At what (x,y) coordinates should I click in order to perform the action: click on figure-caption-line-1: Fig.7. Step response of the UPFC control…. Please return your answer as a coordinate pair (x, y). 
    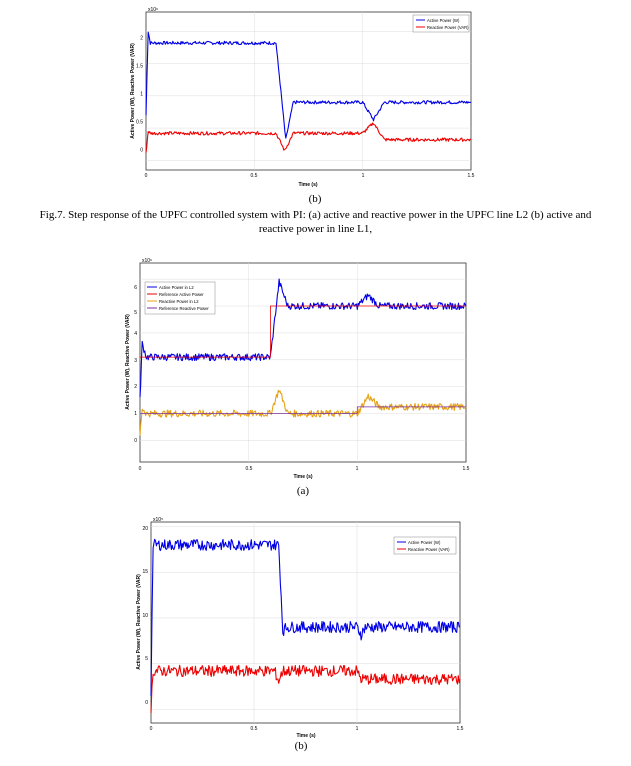
    Looking at the image, I should click on (315, 215).